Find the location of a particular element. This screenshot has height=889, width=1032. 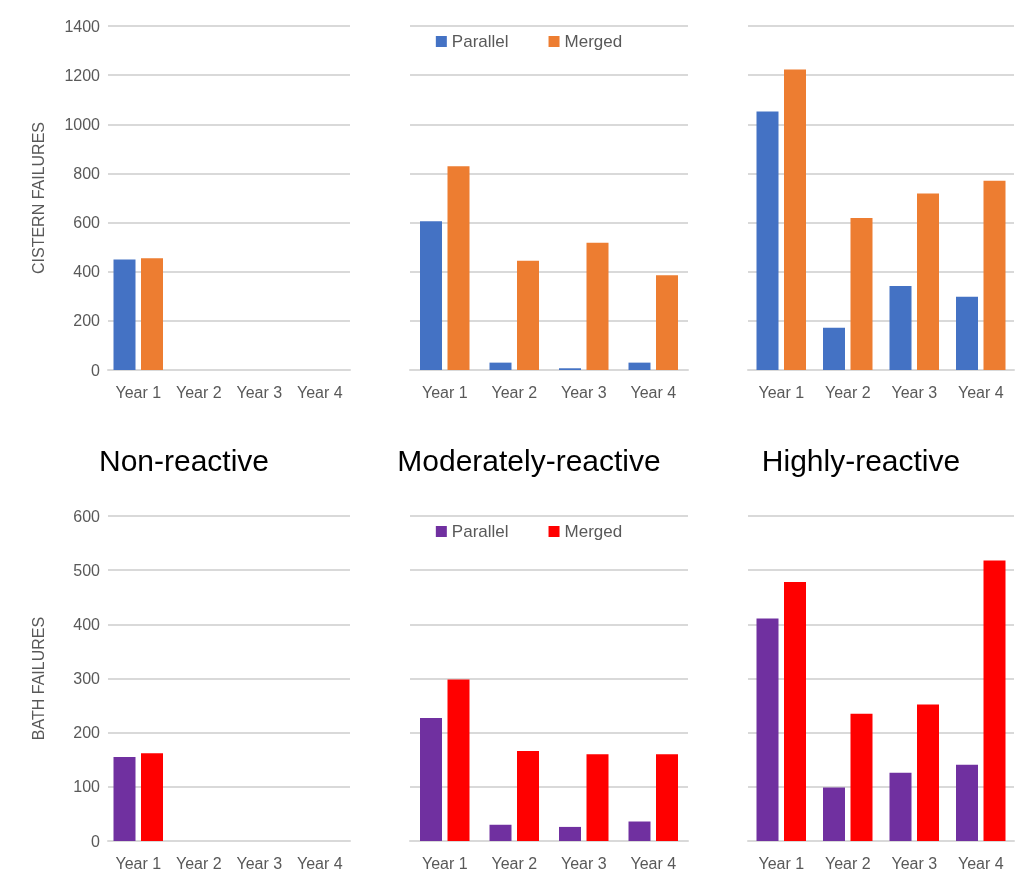

y-tick-label: 300 is located at coordinates (87, 678).